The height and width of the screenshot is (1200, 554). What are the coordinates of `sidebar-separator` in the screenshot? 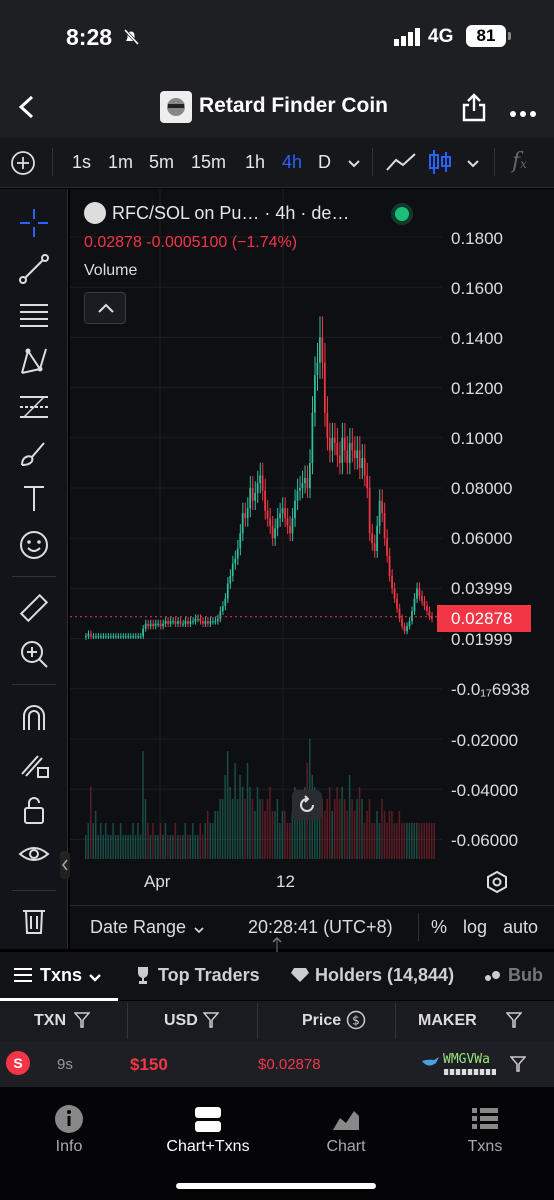 It's located at (34, 890).